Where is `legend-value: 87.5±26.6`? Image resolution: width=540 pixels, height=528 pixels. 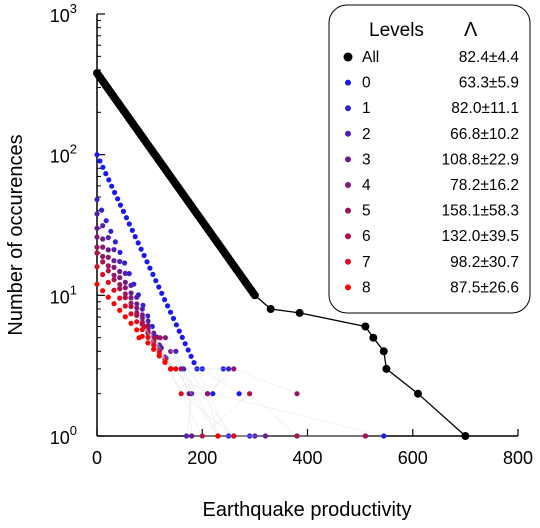 legend-value: 87.5±26.6 is located at coordinates (484, 287).